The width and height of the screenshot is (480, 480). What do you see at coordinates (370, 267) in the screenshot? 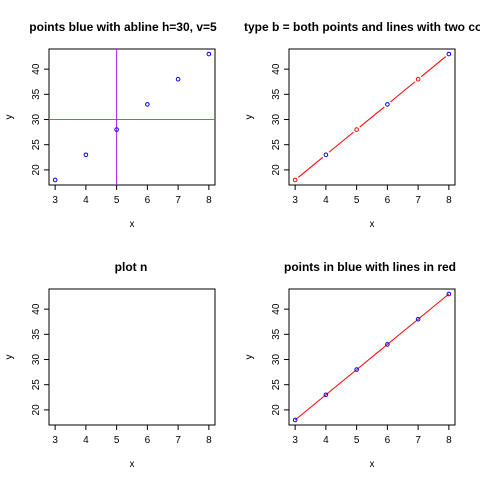
I see `panel-title: points in blue with lines in red` at bounding box center [370, 267].